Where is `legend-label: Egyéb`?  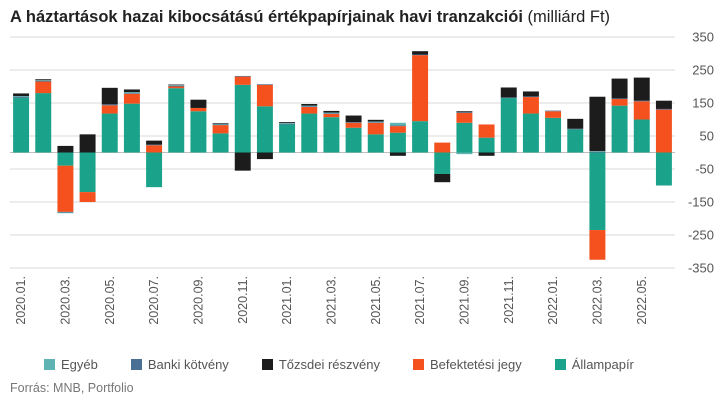
legend-label: Egyéb is located at coordinates (79, 364).